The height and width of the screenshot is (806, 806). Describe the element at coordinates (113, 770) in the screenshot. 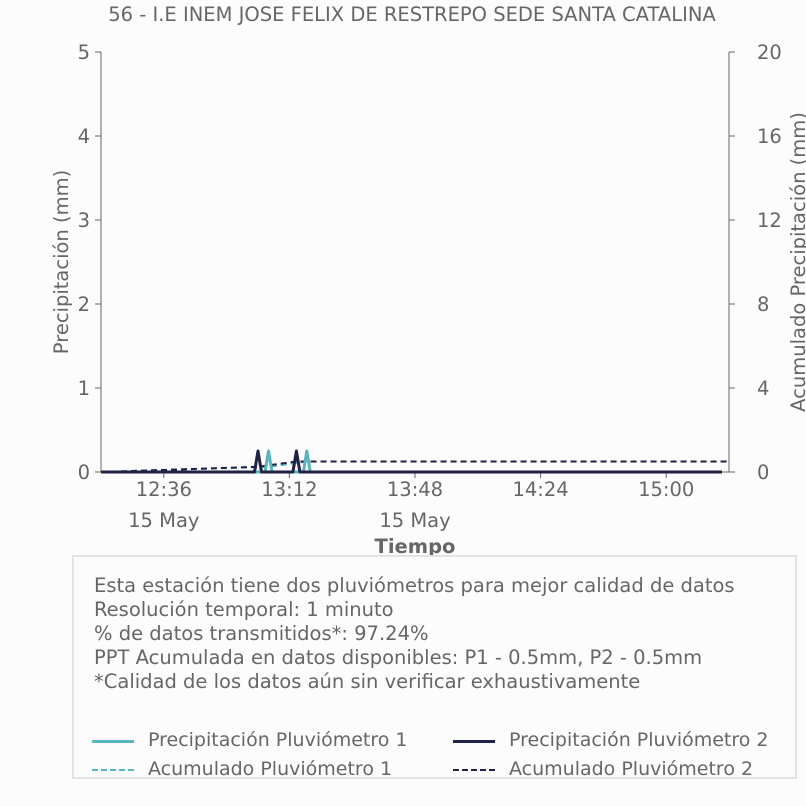

I see `legend-swatch-acc1` at that location.